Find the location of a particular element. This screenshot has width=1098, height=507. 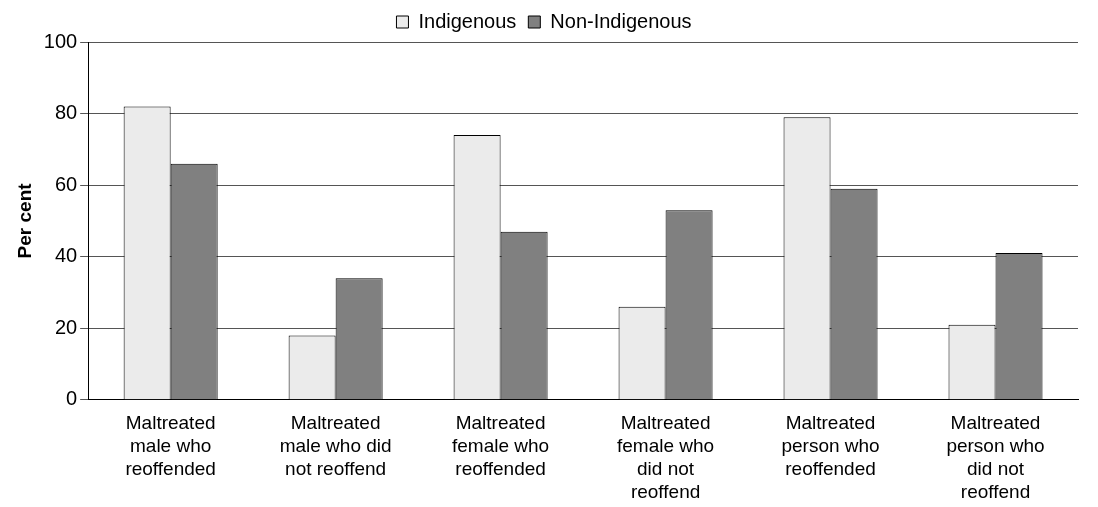

y-tick-label: 60 is located at coordinates (66, 183).